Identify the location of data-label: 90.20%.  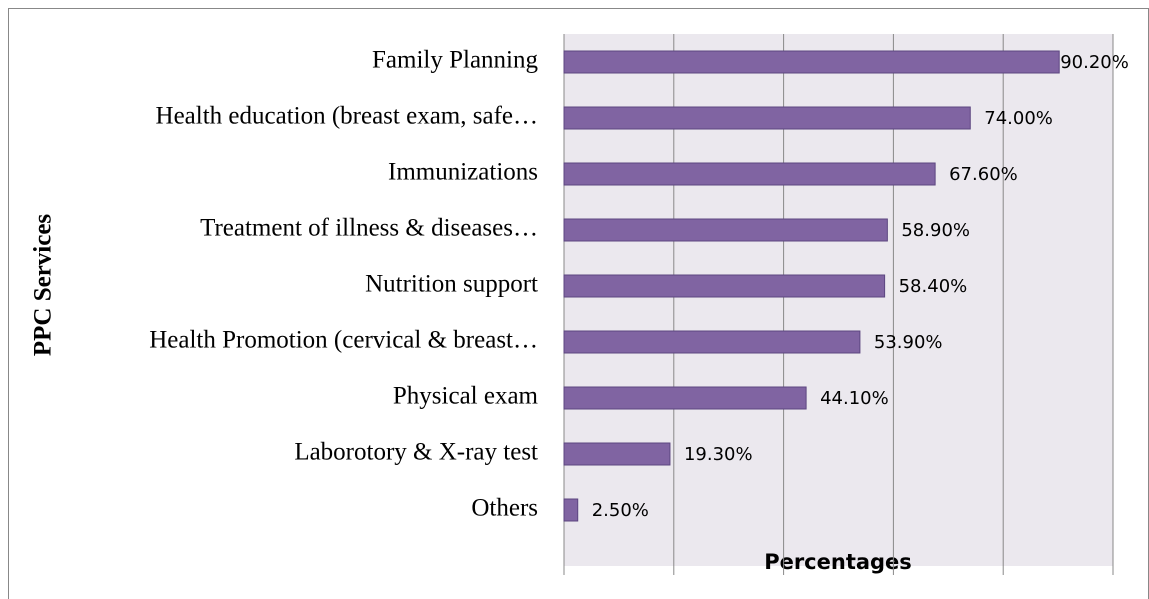
(1094, 62).